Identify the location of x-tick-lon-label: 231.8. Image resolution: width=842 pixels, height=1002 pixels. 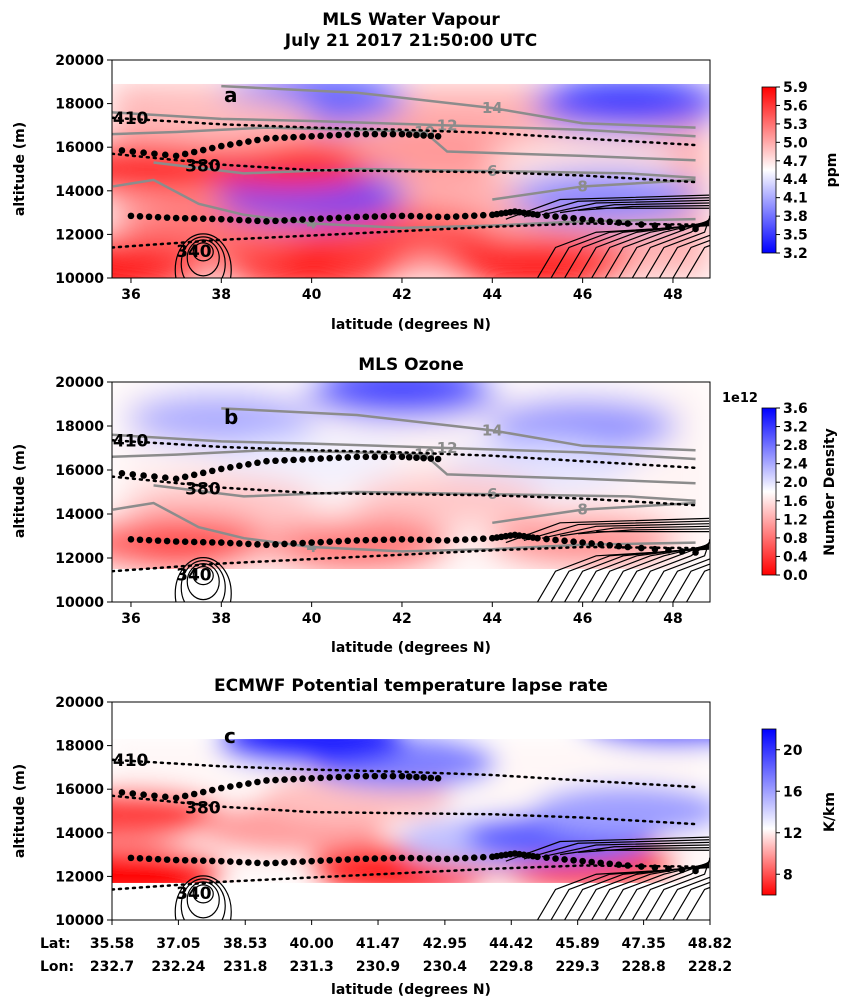
(245, 967).